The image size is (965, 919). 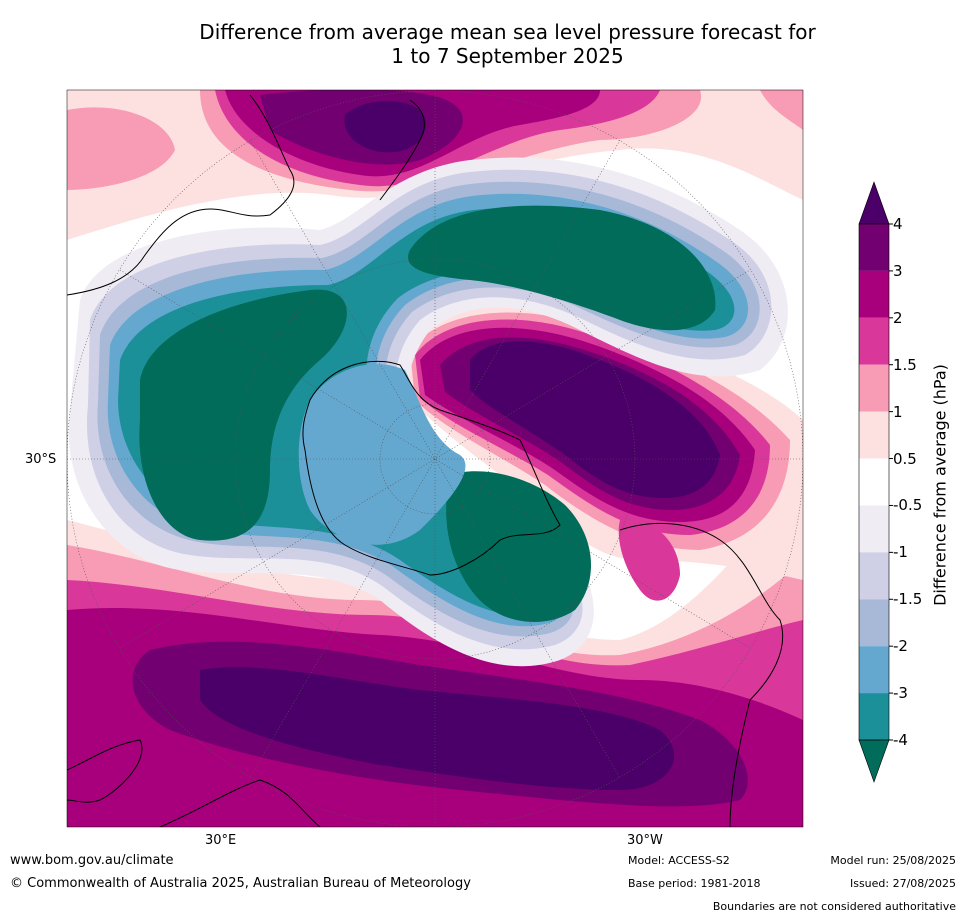 I want to click on model-name: Model: ACCESS-S2, so click(x=679, y=860).